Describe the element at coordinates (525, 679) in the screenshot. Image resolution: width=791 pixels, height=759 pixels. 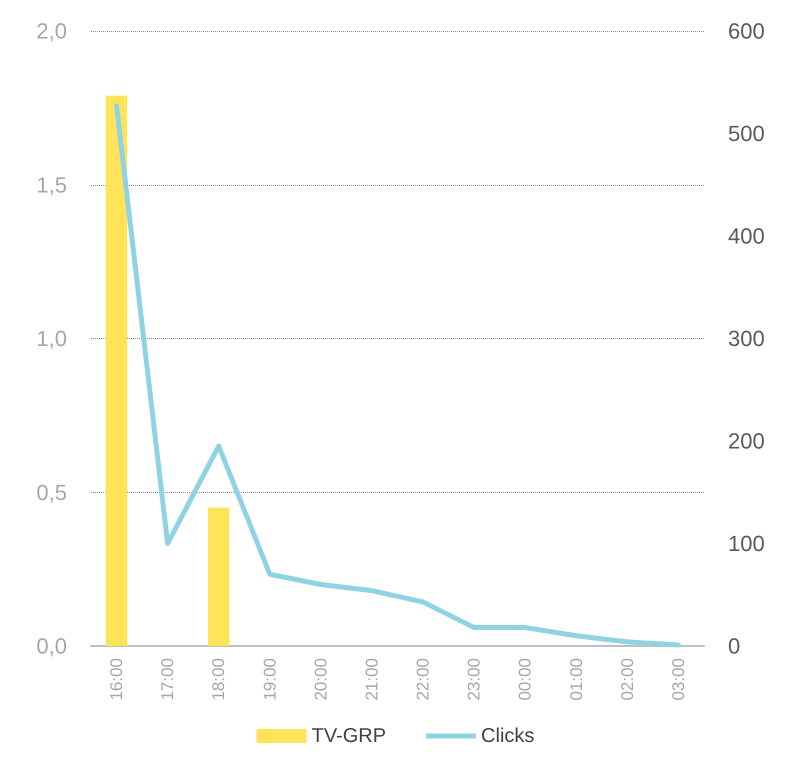
I see `x-tick-label: 00:00` at that location.